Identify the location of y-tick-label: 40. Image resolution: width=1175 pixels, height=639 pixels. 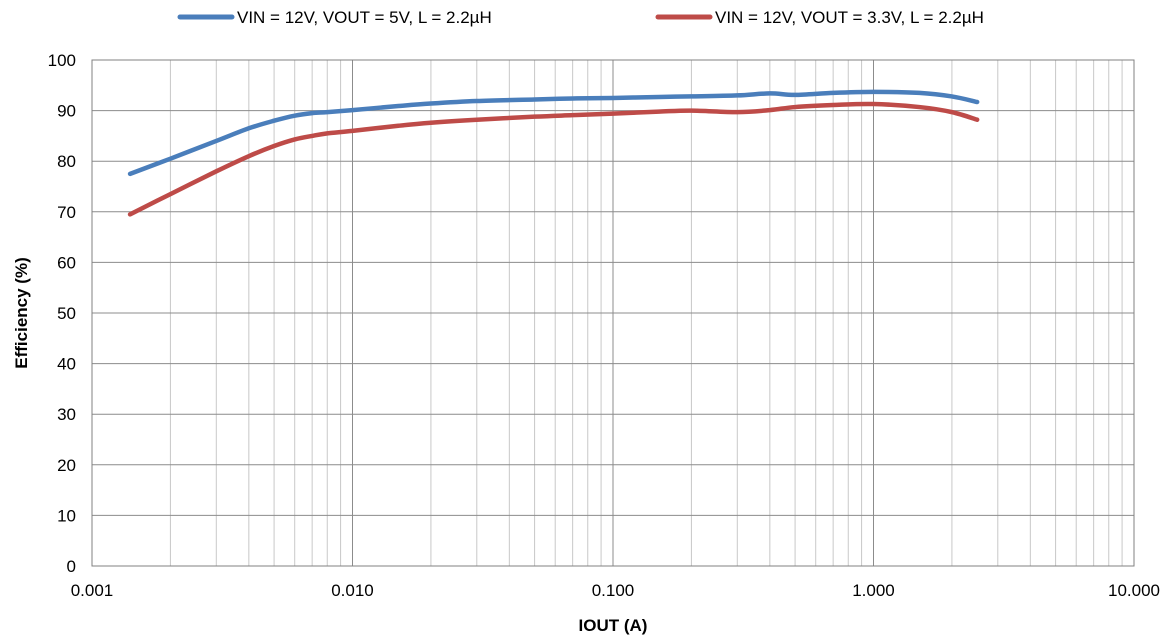
(66, 364).